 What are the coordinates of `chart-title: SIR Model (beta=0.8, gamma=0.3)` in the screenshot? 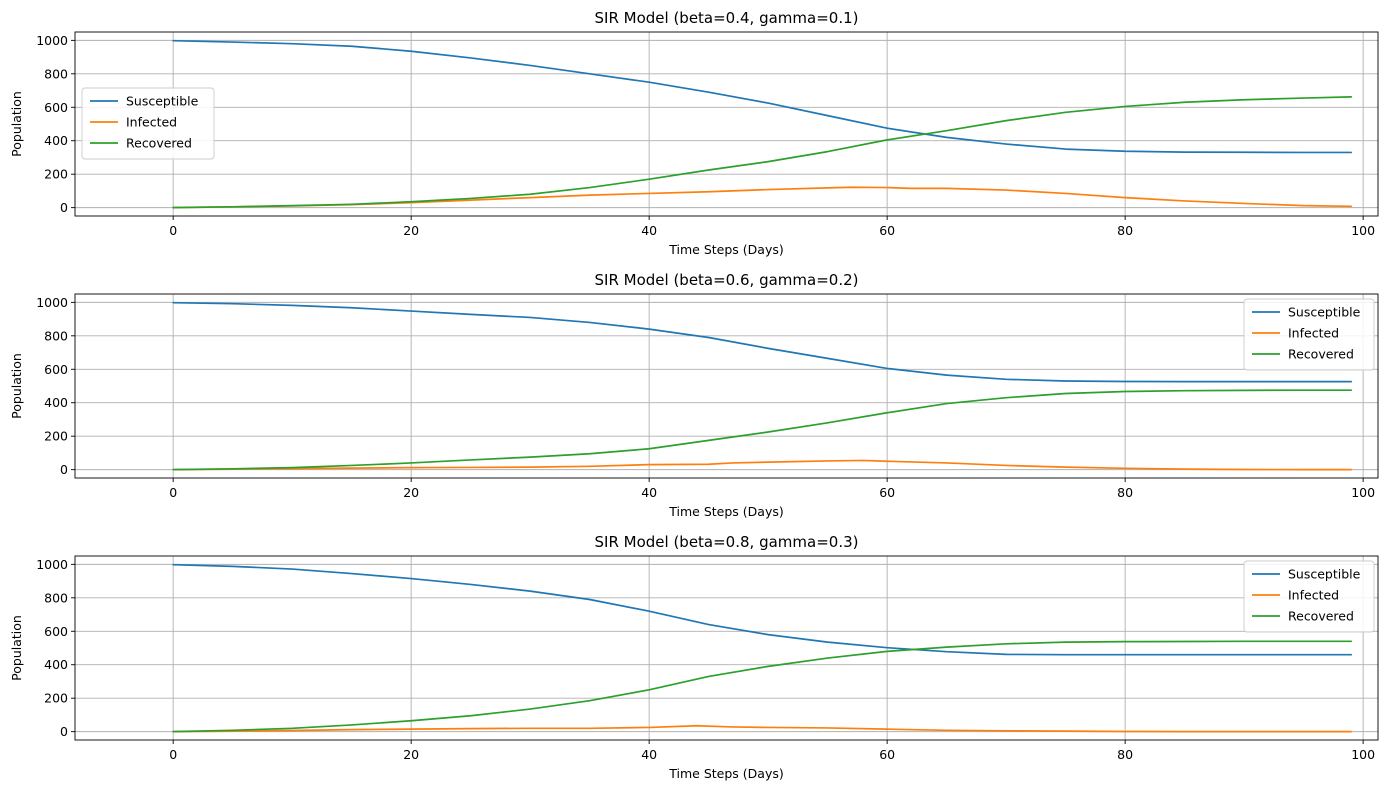 It's located at (727, 542).